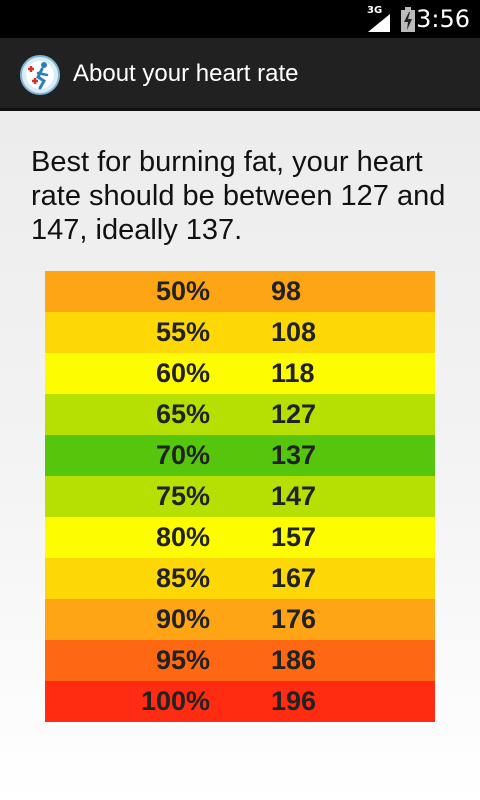  What do you see at coordinates (182, 414) in the screenshot?
I see `zone-percent: 65%` at bounding box center [182, 414].